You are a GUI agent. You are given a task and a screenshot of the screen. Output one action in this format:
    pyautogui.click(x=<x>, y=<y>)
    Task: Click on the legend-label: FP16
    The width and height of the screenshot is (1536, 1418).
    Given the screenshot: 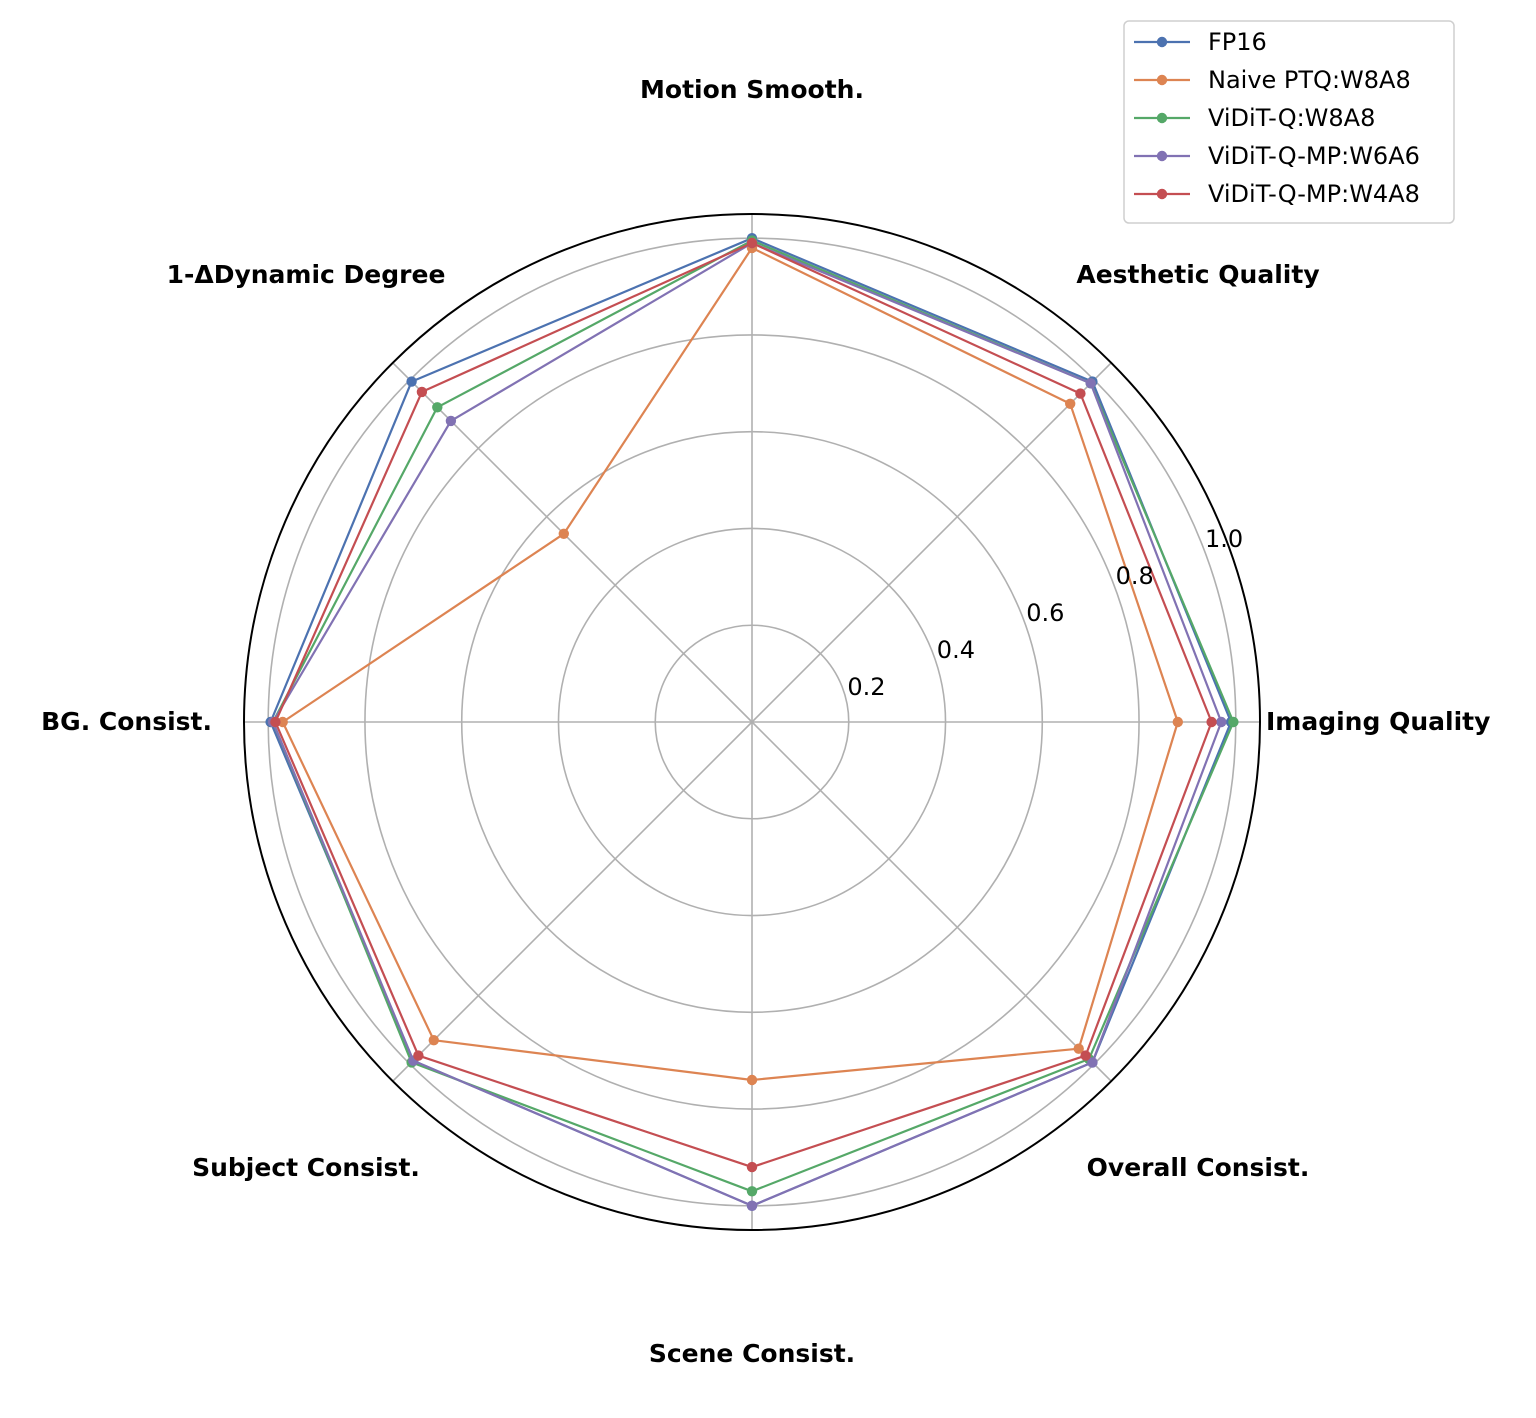 What is the action you would take?
    pyautogui.click(x=1237, y=42)
    